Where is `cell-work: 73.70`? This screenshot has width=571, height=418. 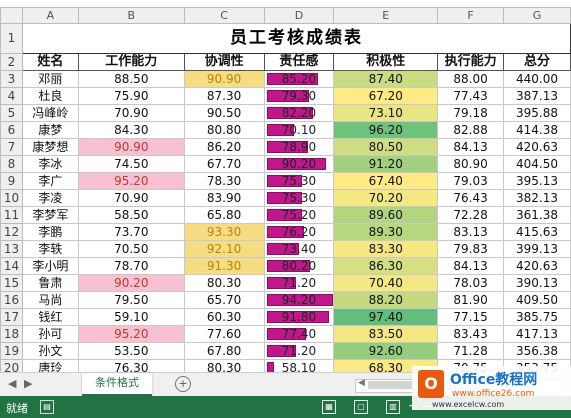 cell-work: 73.70 is located at coordinates (131, 232).